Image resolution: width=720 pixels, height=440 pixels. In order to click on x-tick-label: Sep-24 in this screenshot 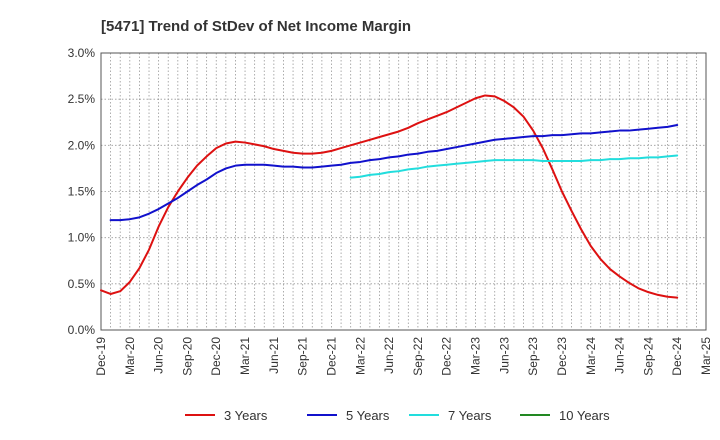, I will do `click(648, 356)`.